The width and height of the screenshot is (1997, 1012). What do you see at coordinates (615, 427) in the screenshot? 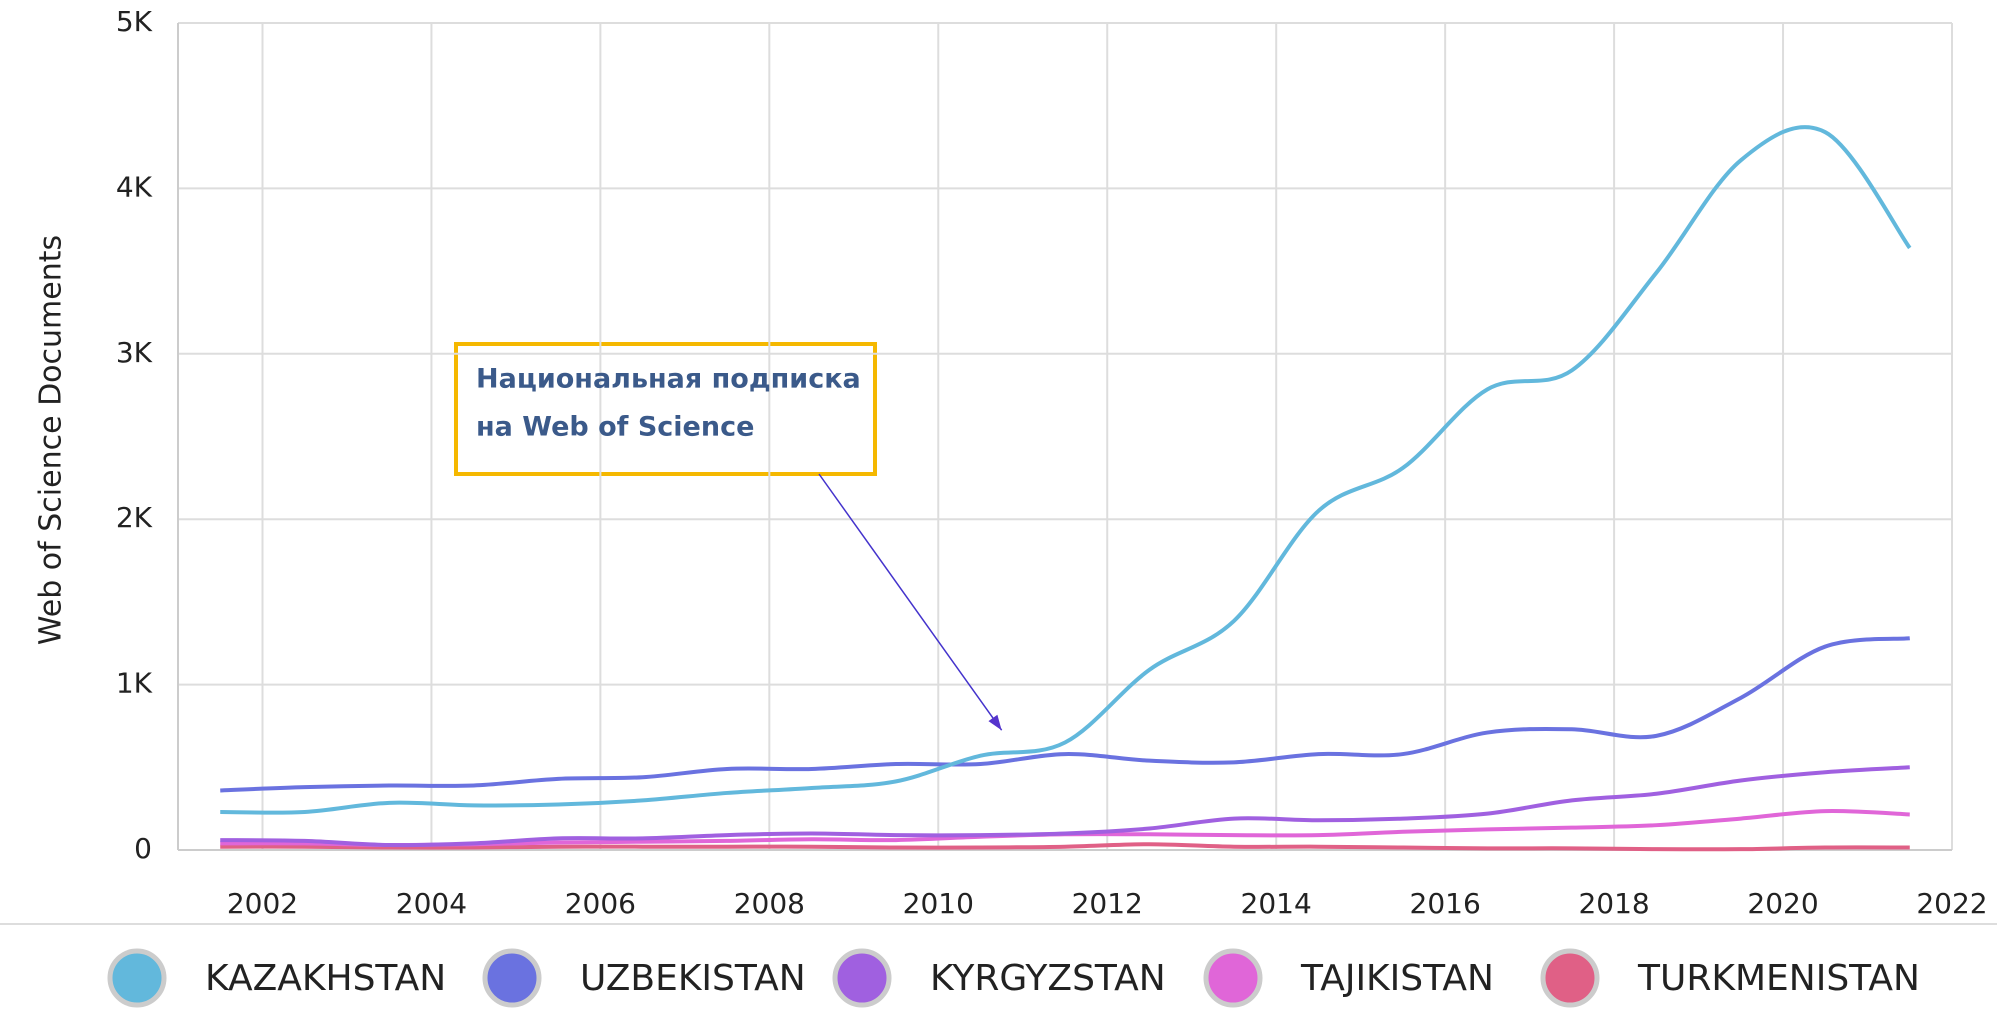
I see `annotation-text: на Web of Science` at bounding box center [615, 427].